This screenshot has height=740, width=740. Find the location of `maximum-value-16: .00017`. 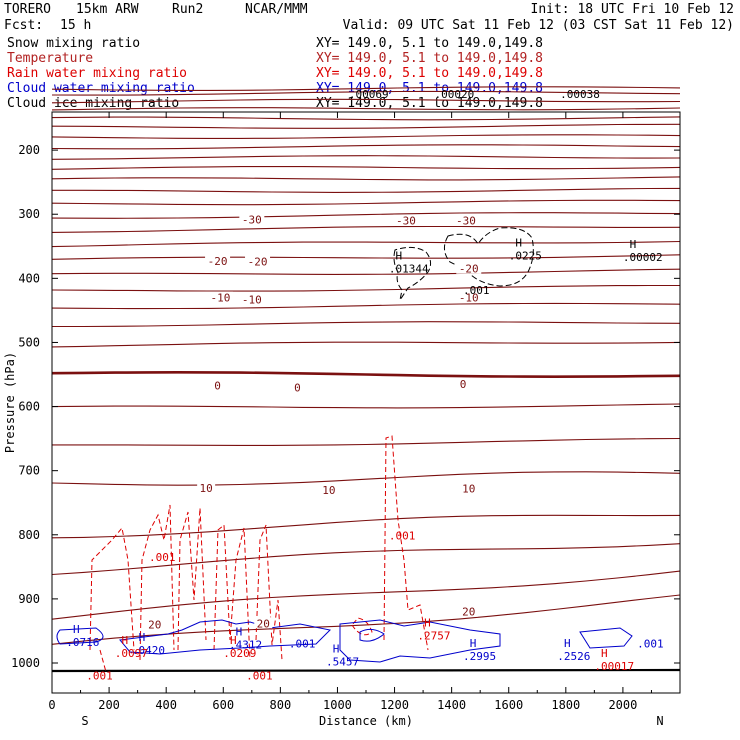

maximum-value-16: .00017 is located at coordinates (614, 666).